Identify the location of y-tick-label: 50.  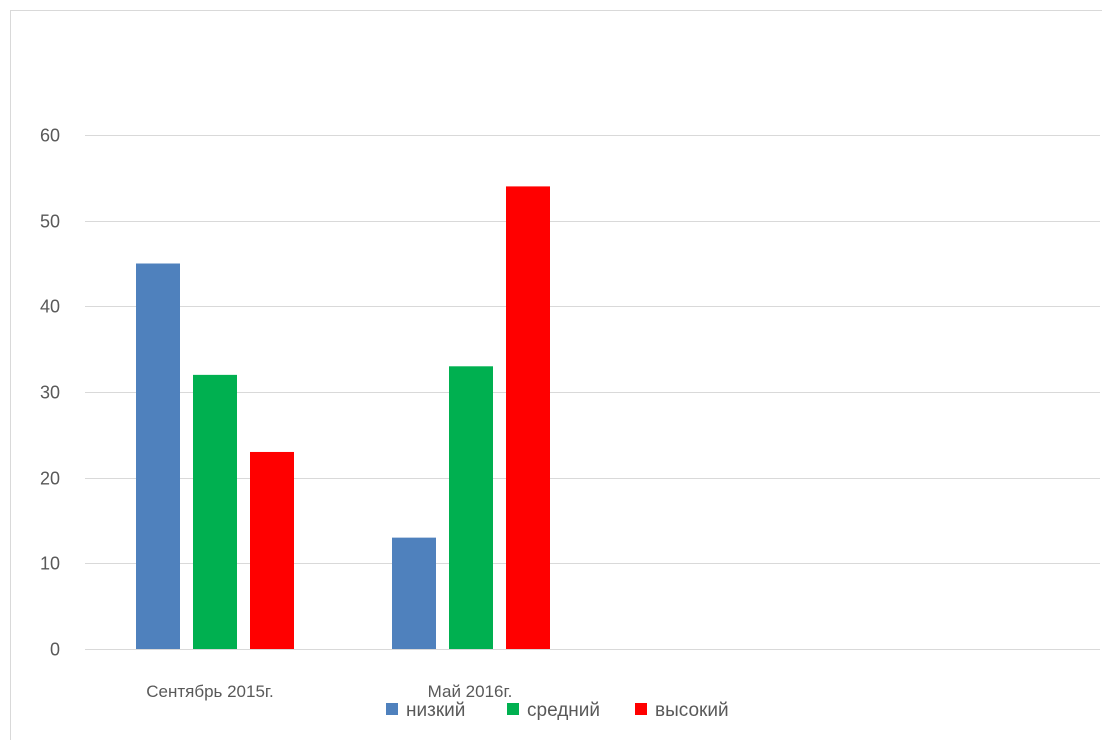
(50, 222).